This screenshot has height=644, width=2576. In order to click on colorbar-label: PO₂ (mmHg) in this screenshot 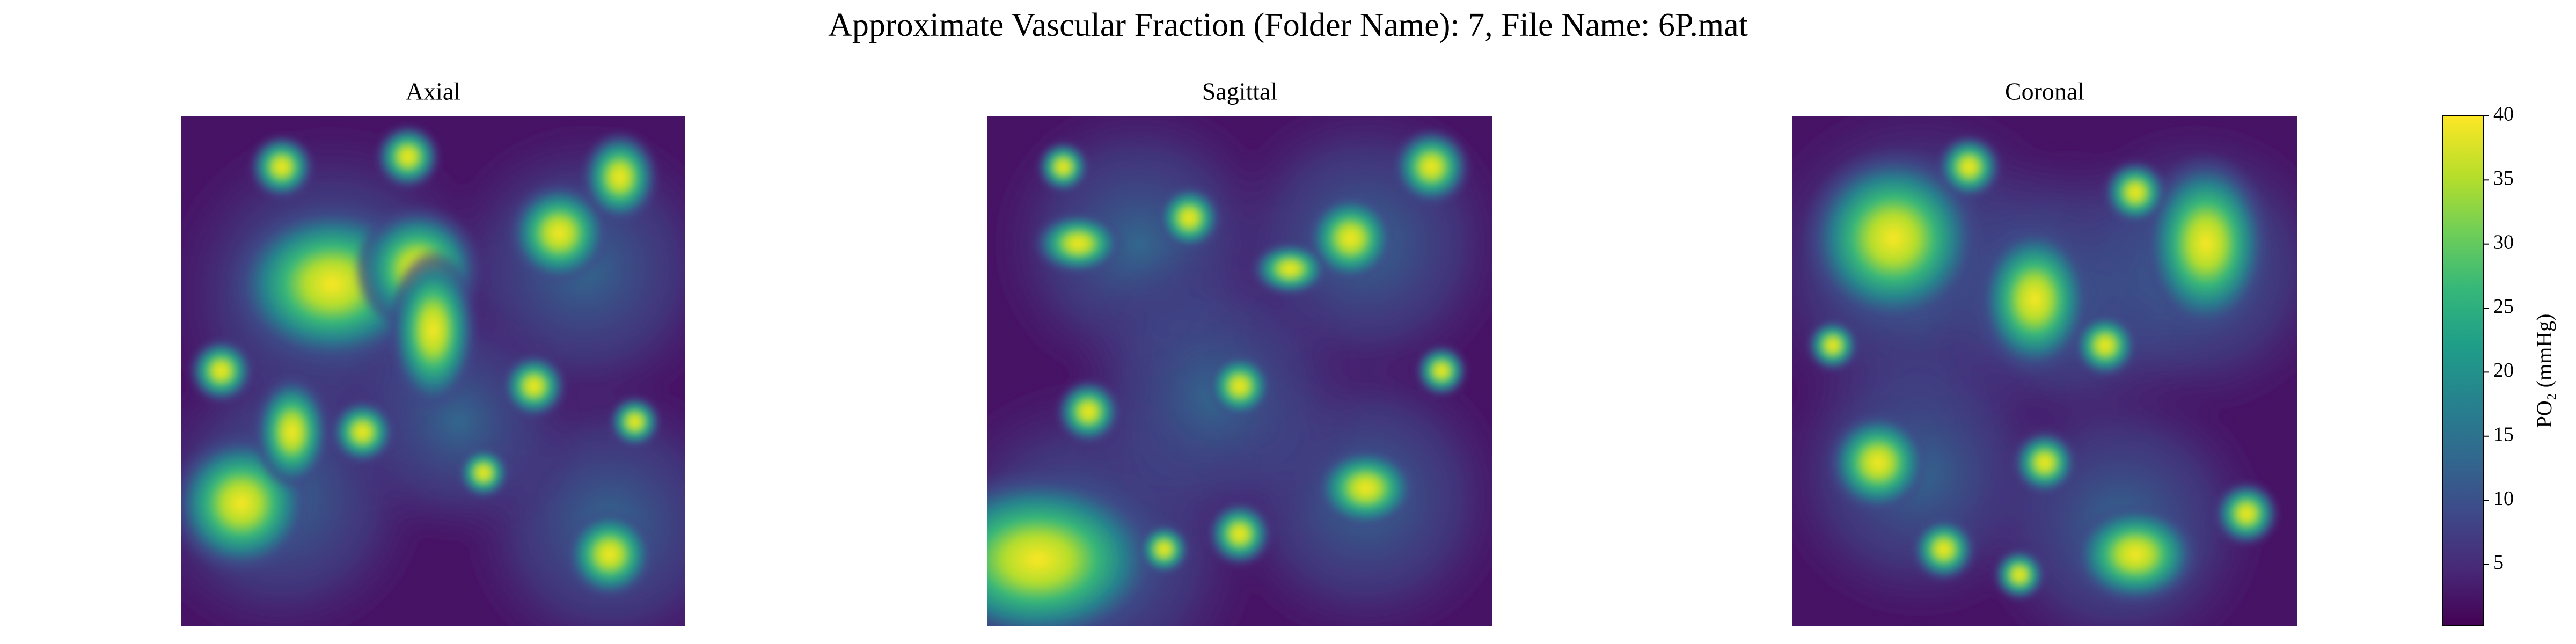, I will do `click(2544, 371)`.